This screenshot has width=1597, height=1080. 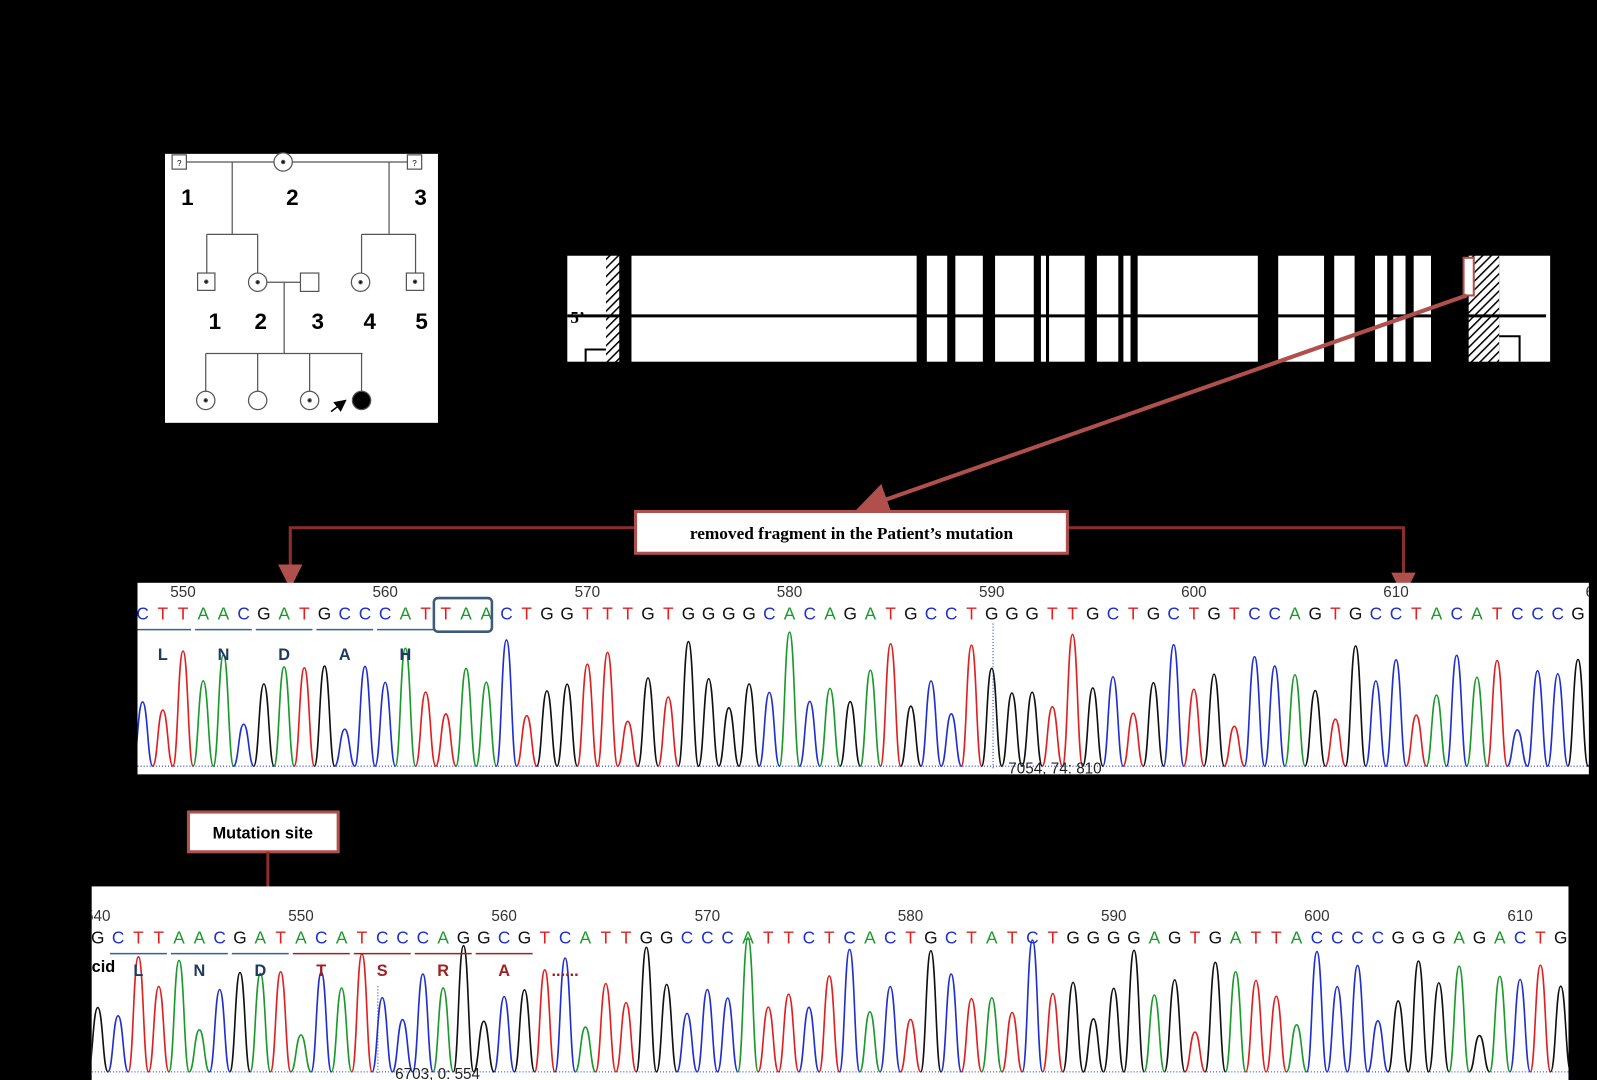 What do you see at coordinates (284, 655) in the screenshot?
I see `amino-acid: D` at bounding box center [284, 655].